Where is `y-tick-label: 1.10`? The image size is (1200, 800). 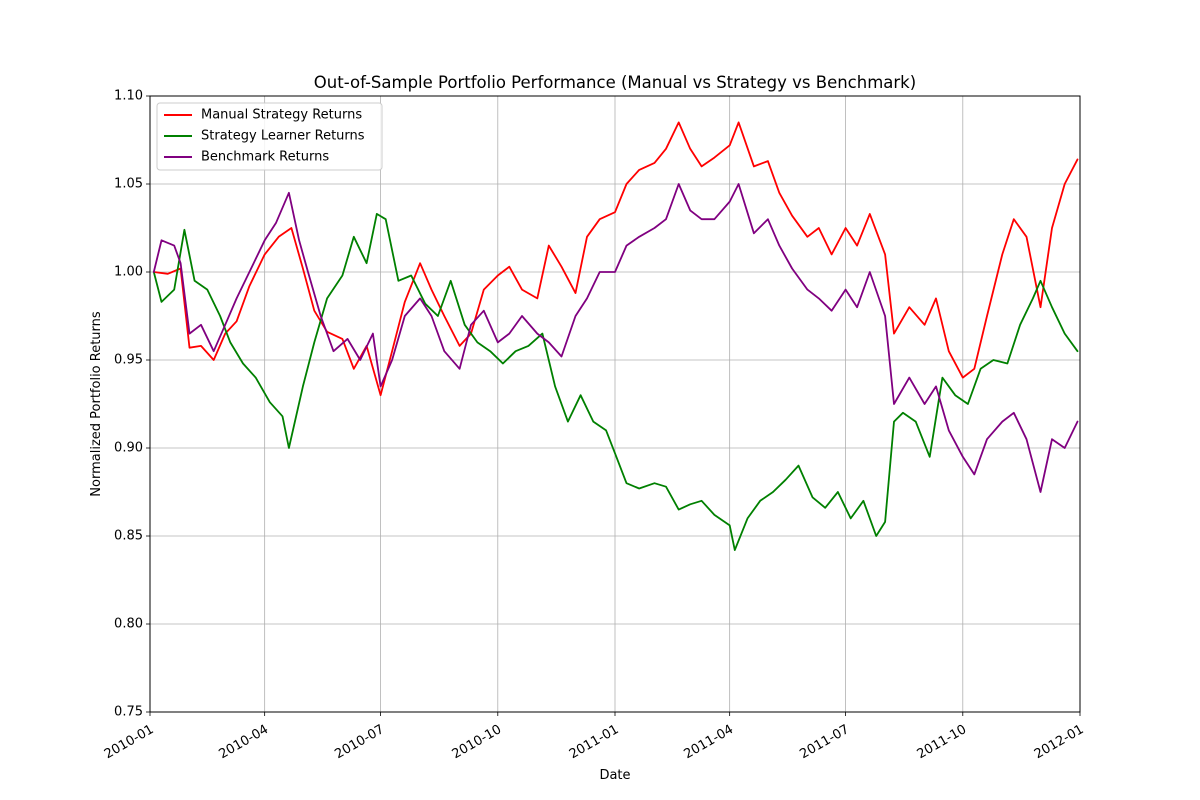
y-tick-label: 1.10 is located at coordinates (128, 96).